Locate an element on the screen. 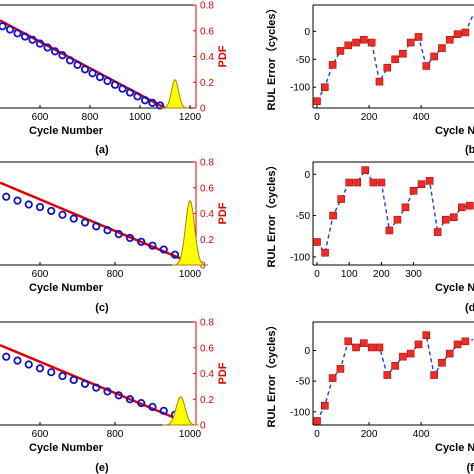 The height and width of the screenshot is (474, 474). y-tick-label-f: -100 is located at coordinates (300, 412).